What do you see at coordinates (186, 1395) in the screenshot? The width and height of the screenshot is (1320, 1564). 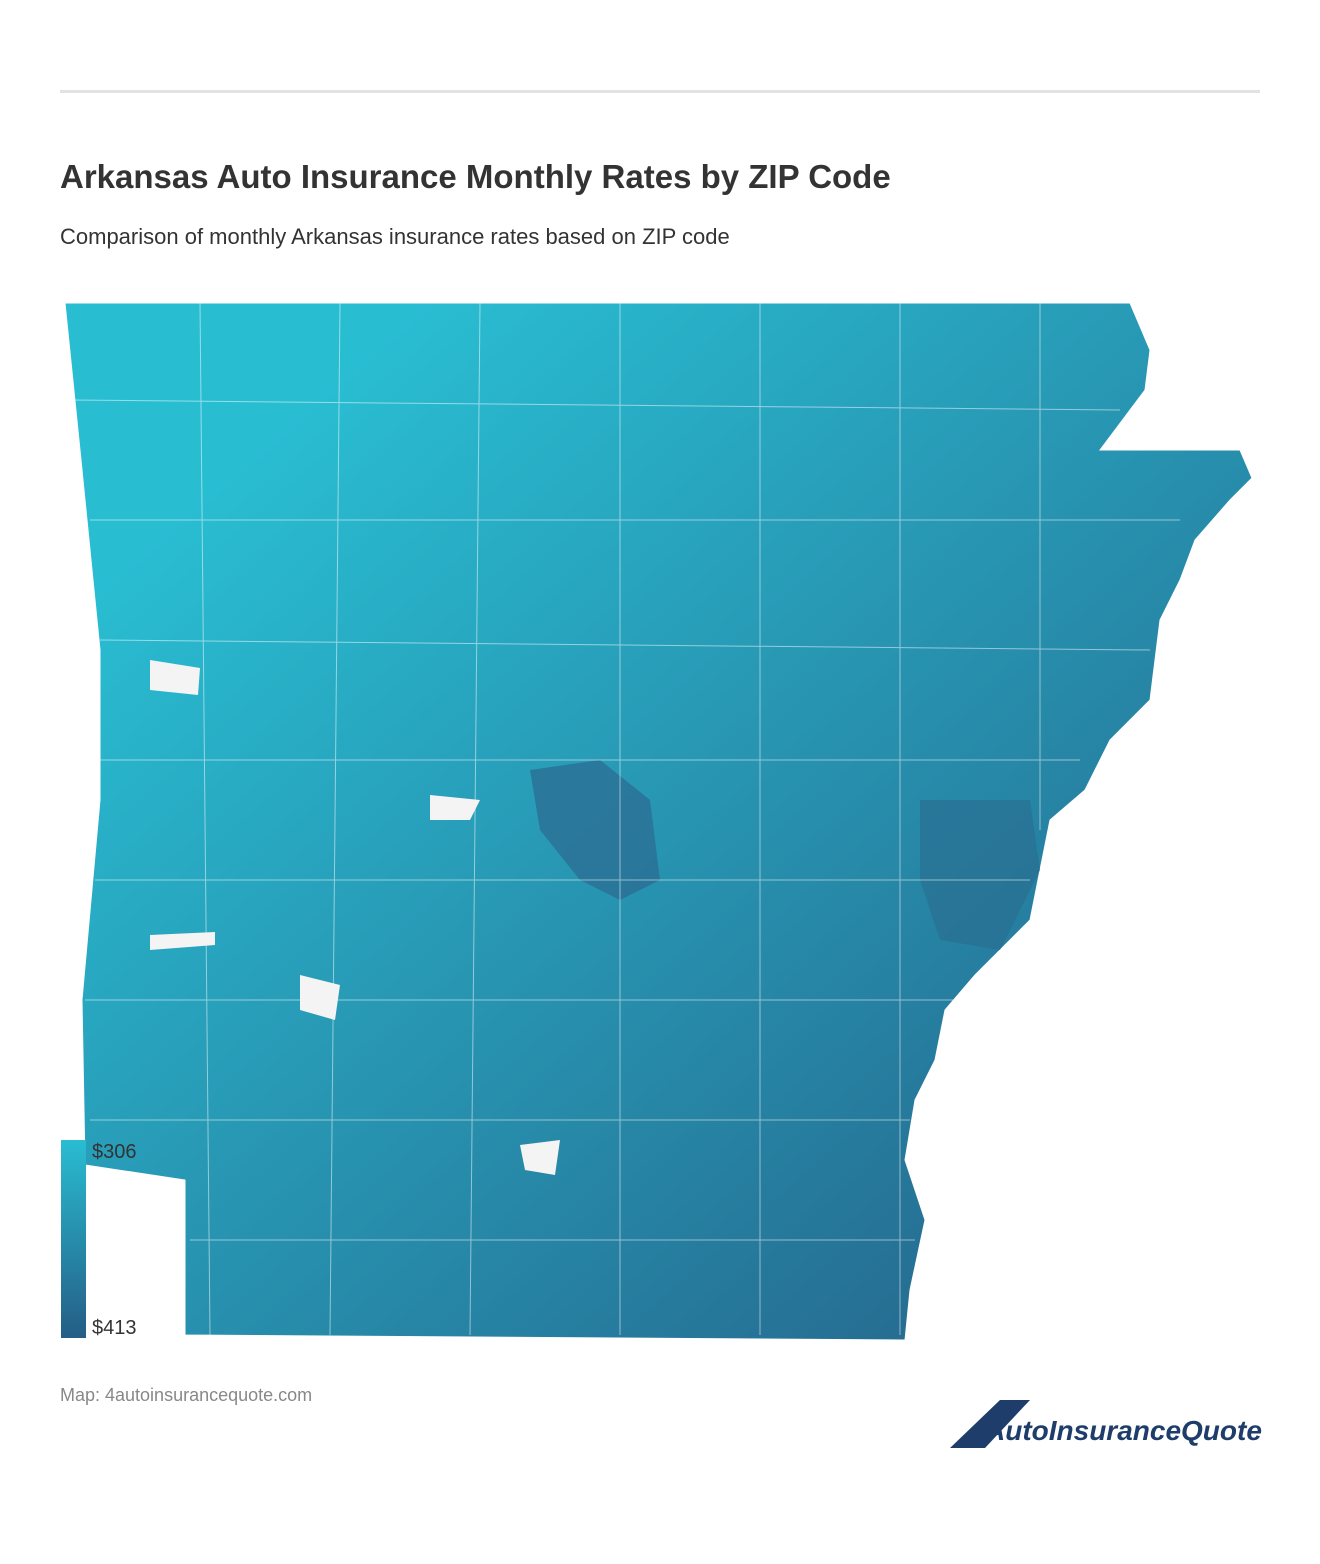 I see `source: Map: 4autoinsurancequote.com` at bounding box center [186, 1395].